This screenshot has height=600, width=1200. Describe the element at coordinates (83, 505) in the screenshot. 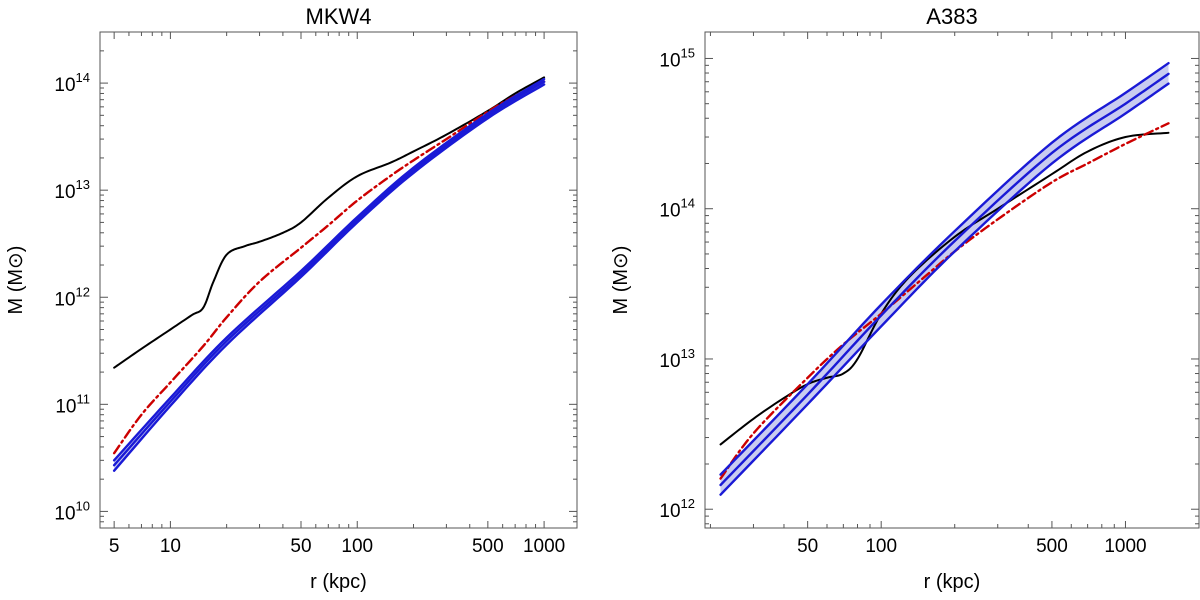

I see `y-tick-exponent: 10` at that location.